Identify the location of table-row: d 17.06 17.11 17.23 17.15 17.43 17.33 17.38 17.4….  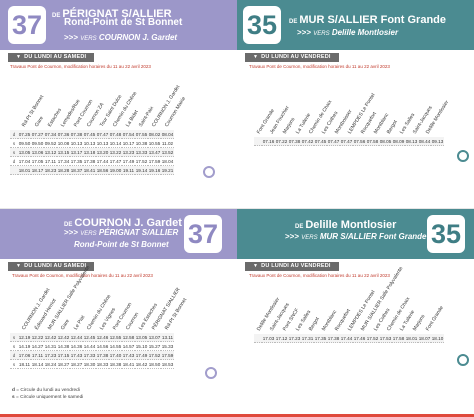
(92, 355).